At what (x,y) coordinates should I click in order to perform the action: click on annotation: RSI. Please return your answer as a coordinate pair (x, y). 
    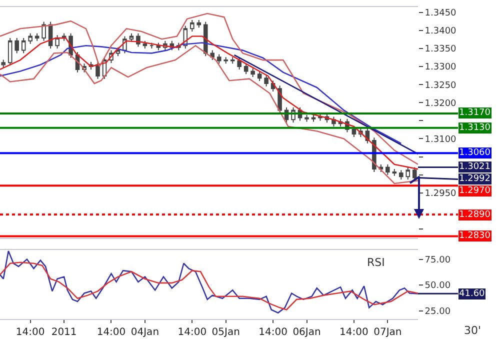
    Looking at the image, I should click on (376, 262).